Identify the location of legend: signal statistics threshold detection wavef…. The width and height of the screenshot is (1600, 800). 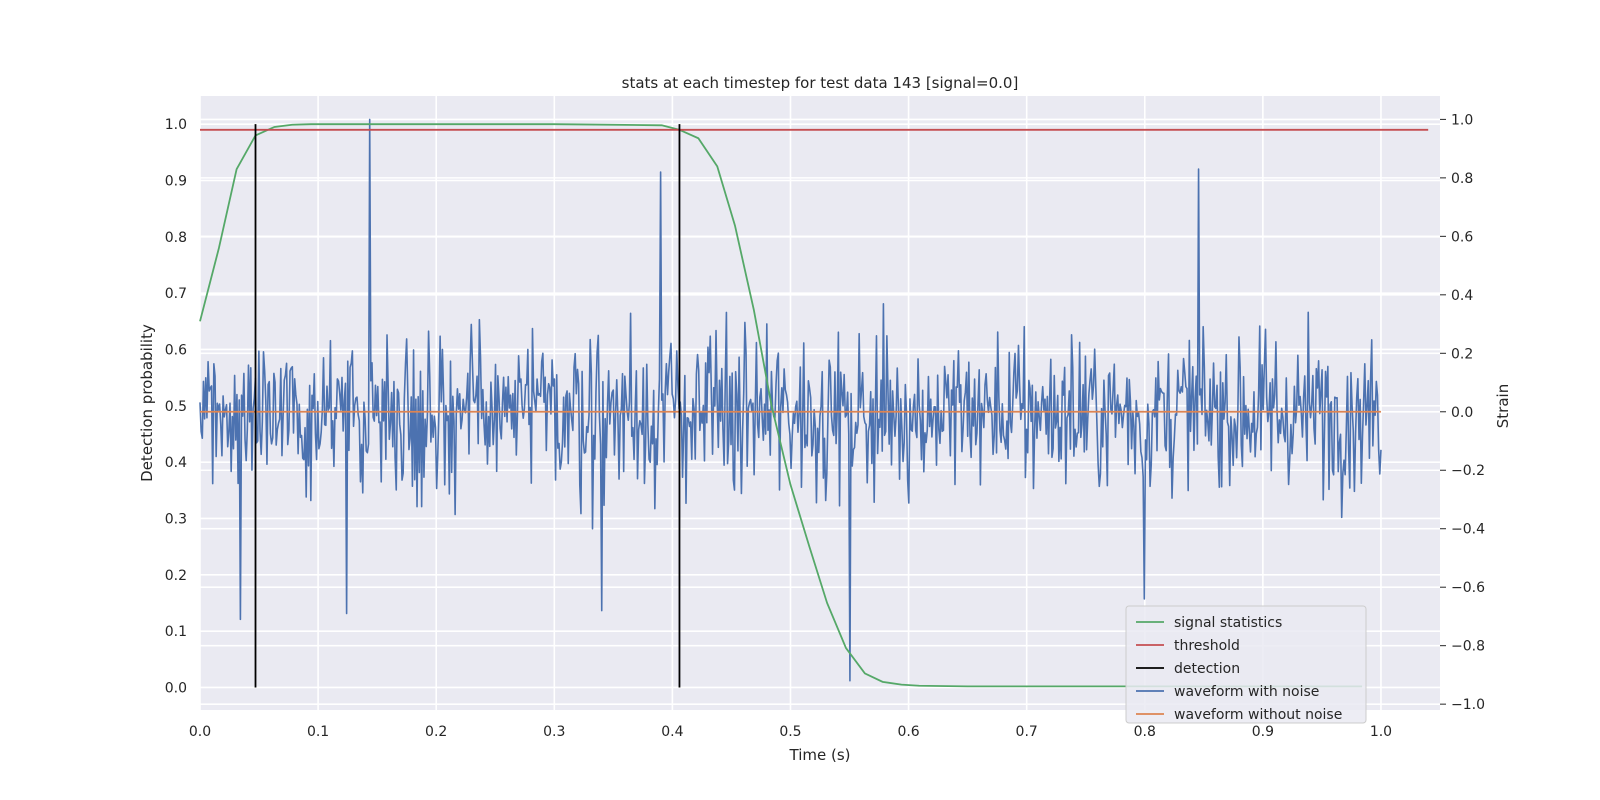
(1246, 664).